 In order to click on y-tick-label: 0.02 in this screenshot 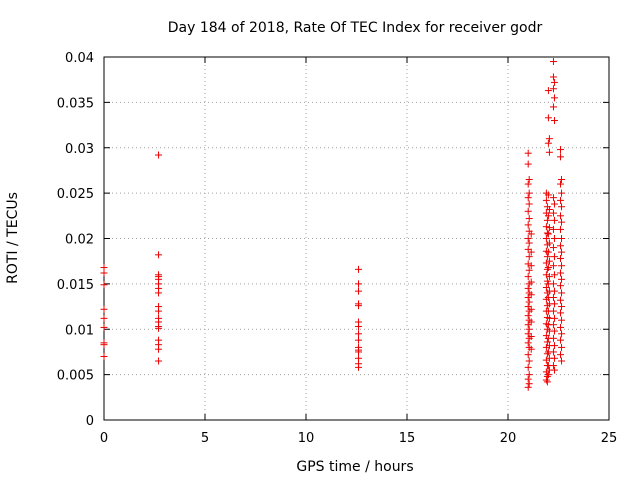, I will do `click(79, 240)`.